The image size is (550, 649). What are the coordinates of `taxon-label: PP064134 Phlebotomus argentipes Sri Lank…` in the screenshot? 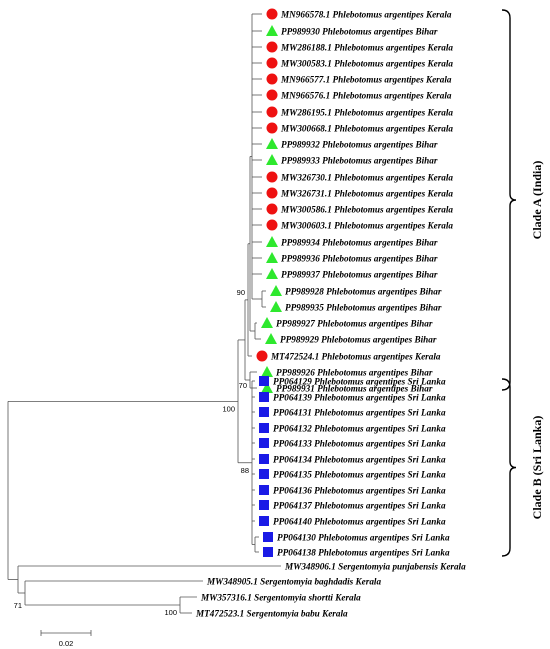 It's located at (359, 459).